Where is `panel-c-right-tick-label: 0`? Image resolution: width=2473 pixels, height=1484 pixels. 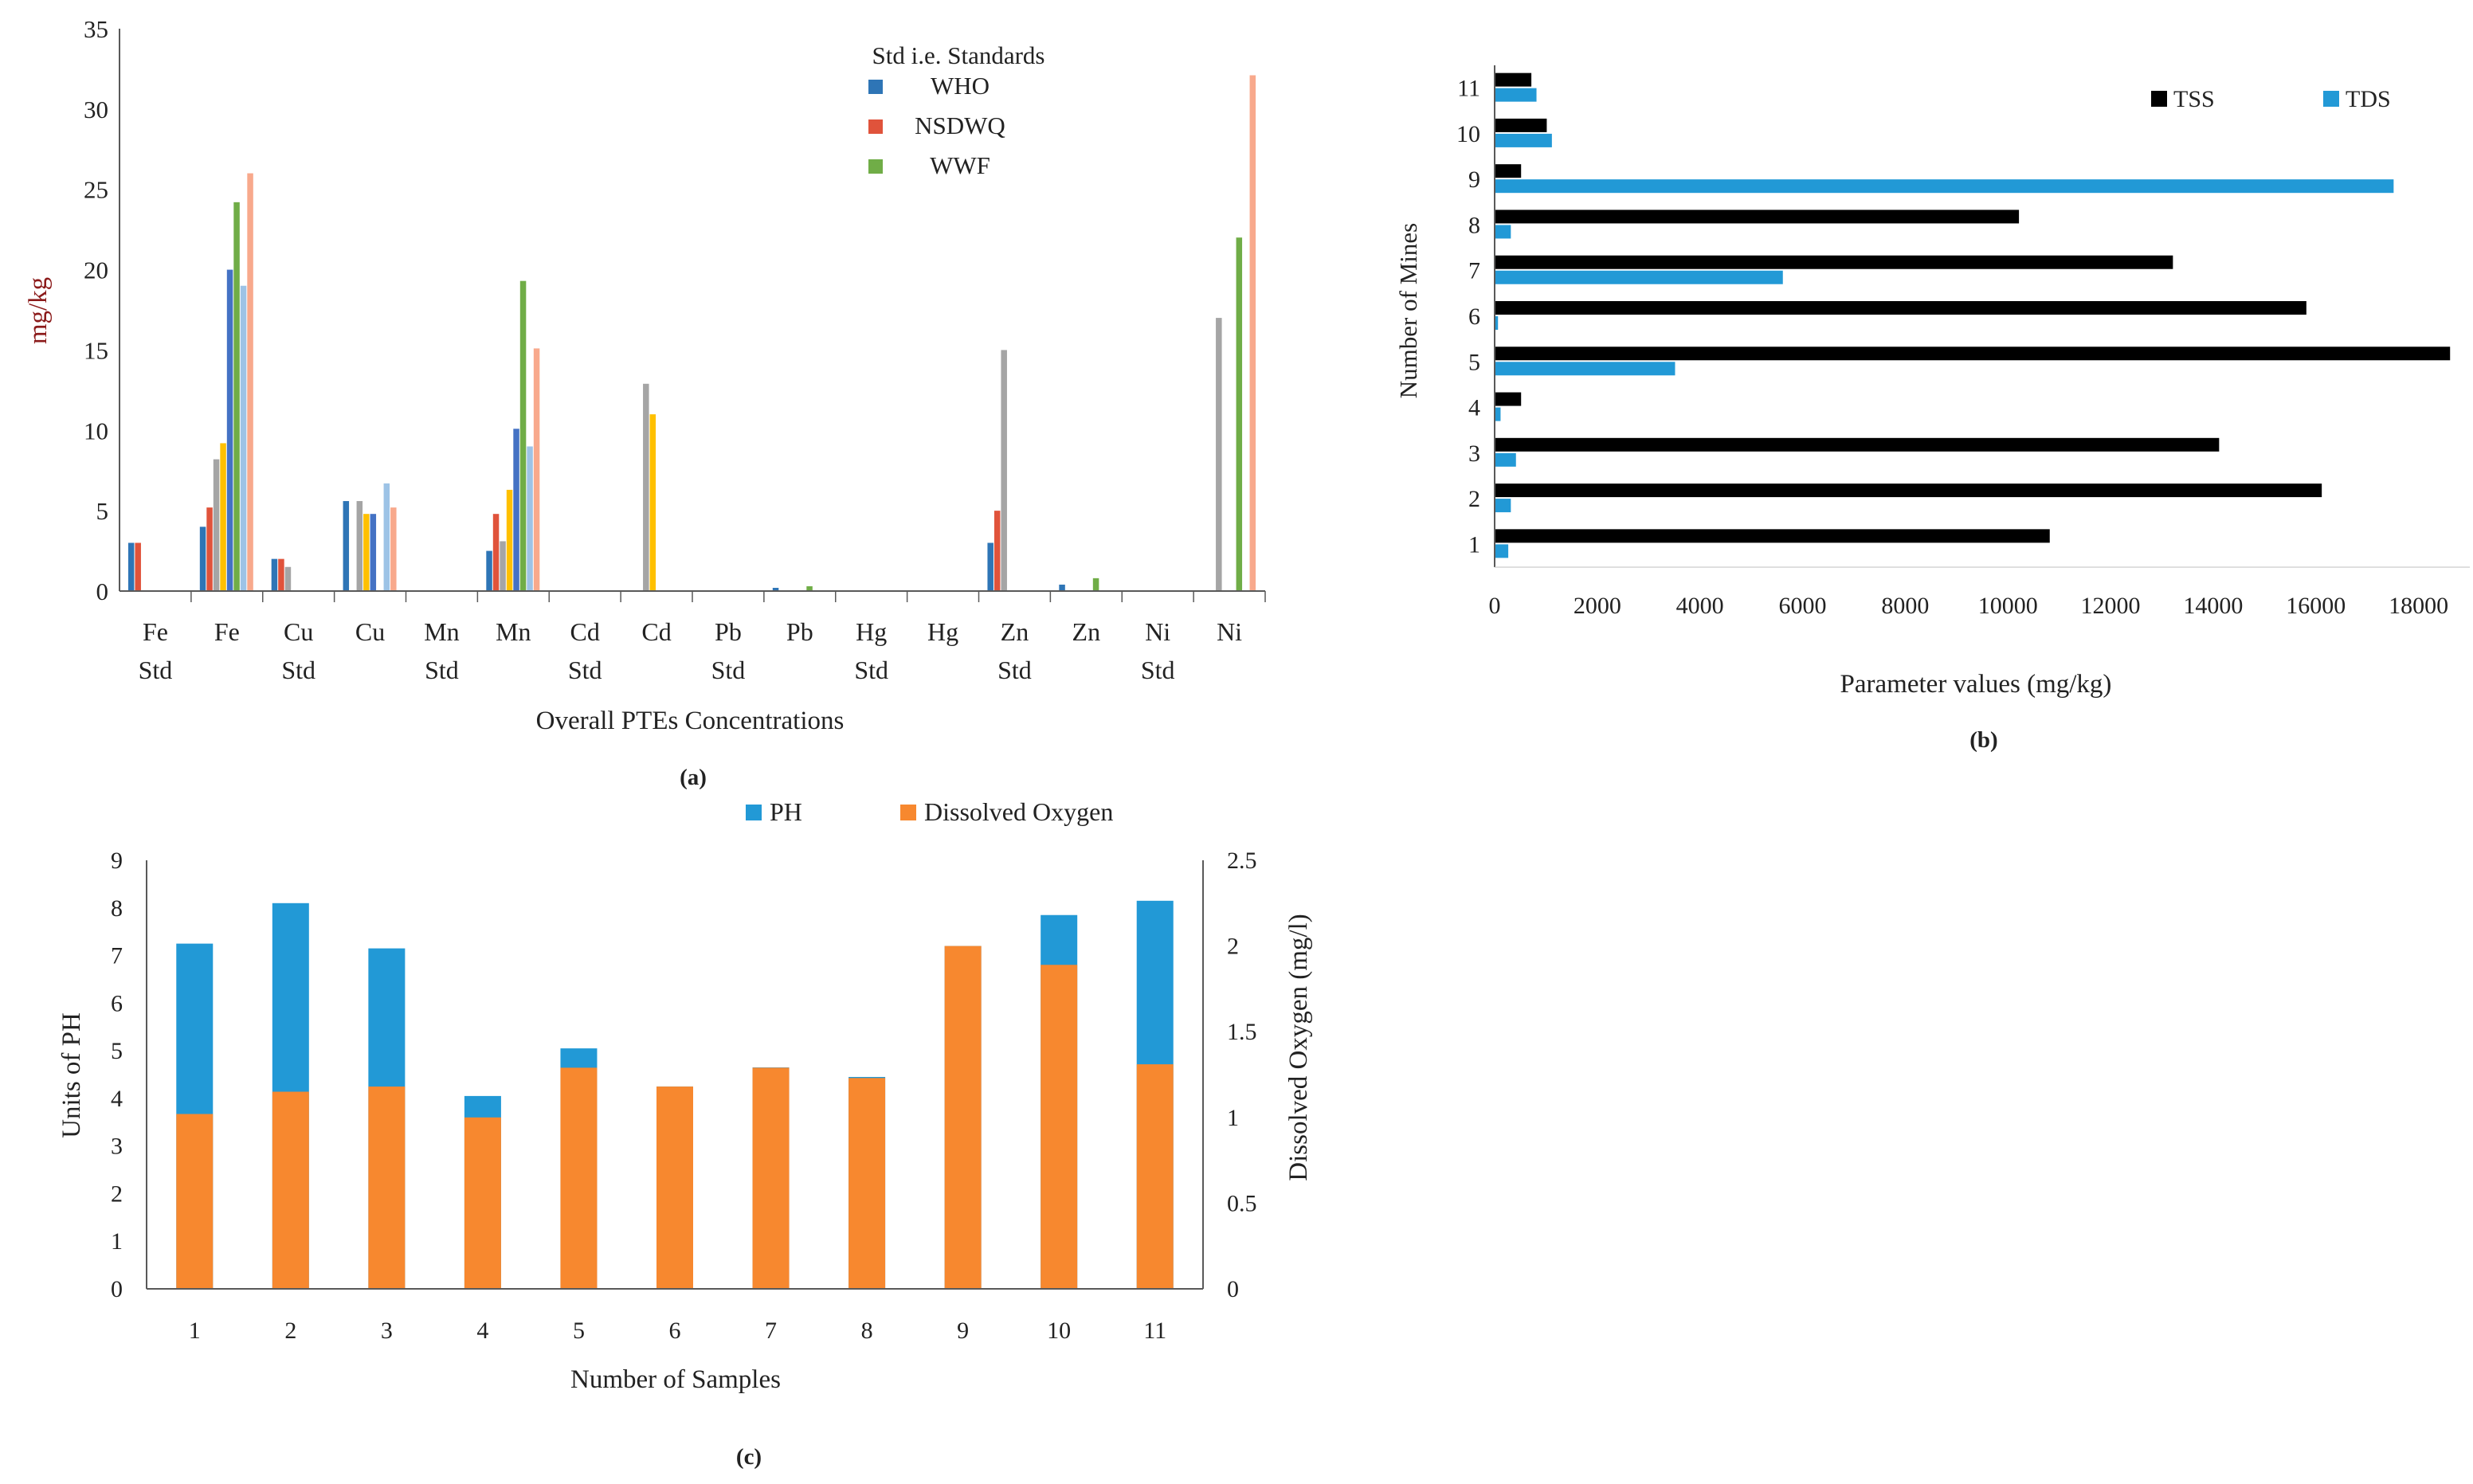
panel-c-right-tick-label: 0 is located at coordinates (1233, 1289).